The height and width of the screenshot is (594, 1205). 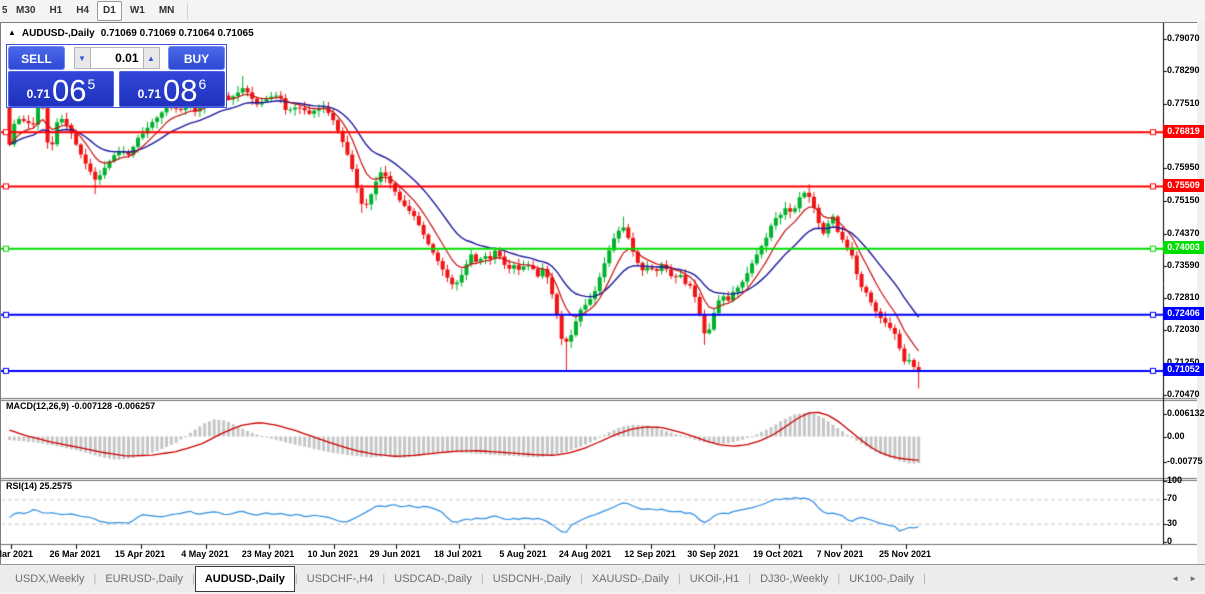 What do you see at coordinates (882, 578) in the screenshot?
I see `chart-tab-uk100-daily: UK100-,Daily` at bounding box center [882, 578].